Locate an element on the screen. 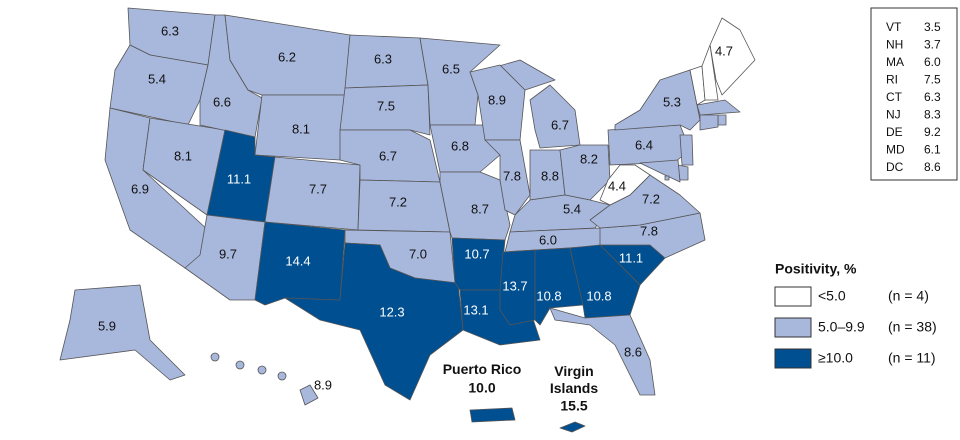  territory-name: Virgin is located at coordinates (573, 371).